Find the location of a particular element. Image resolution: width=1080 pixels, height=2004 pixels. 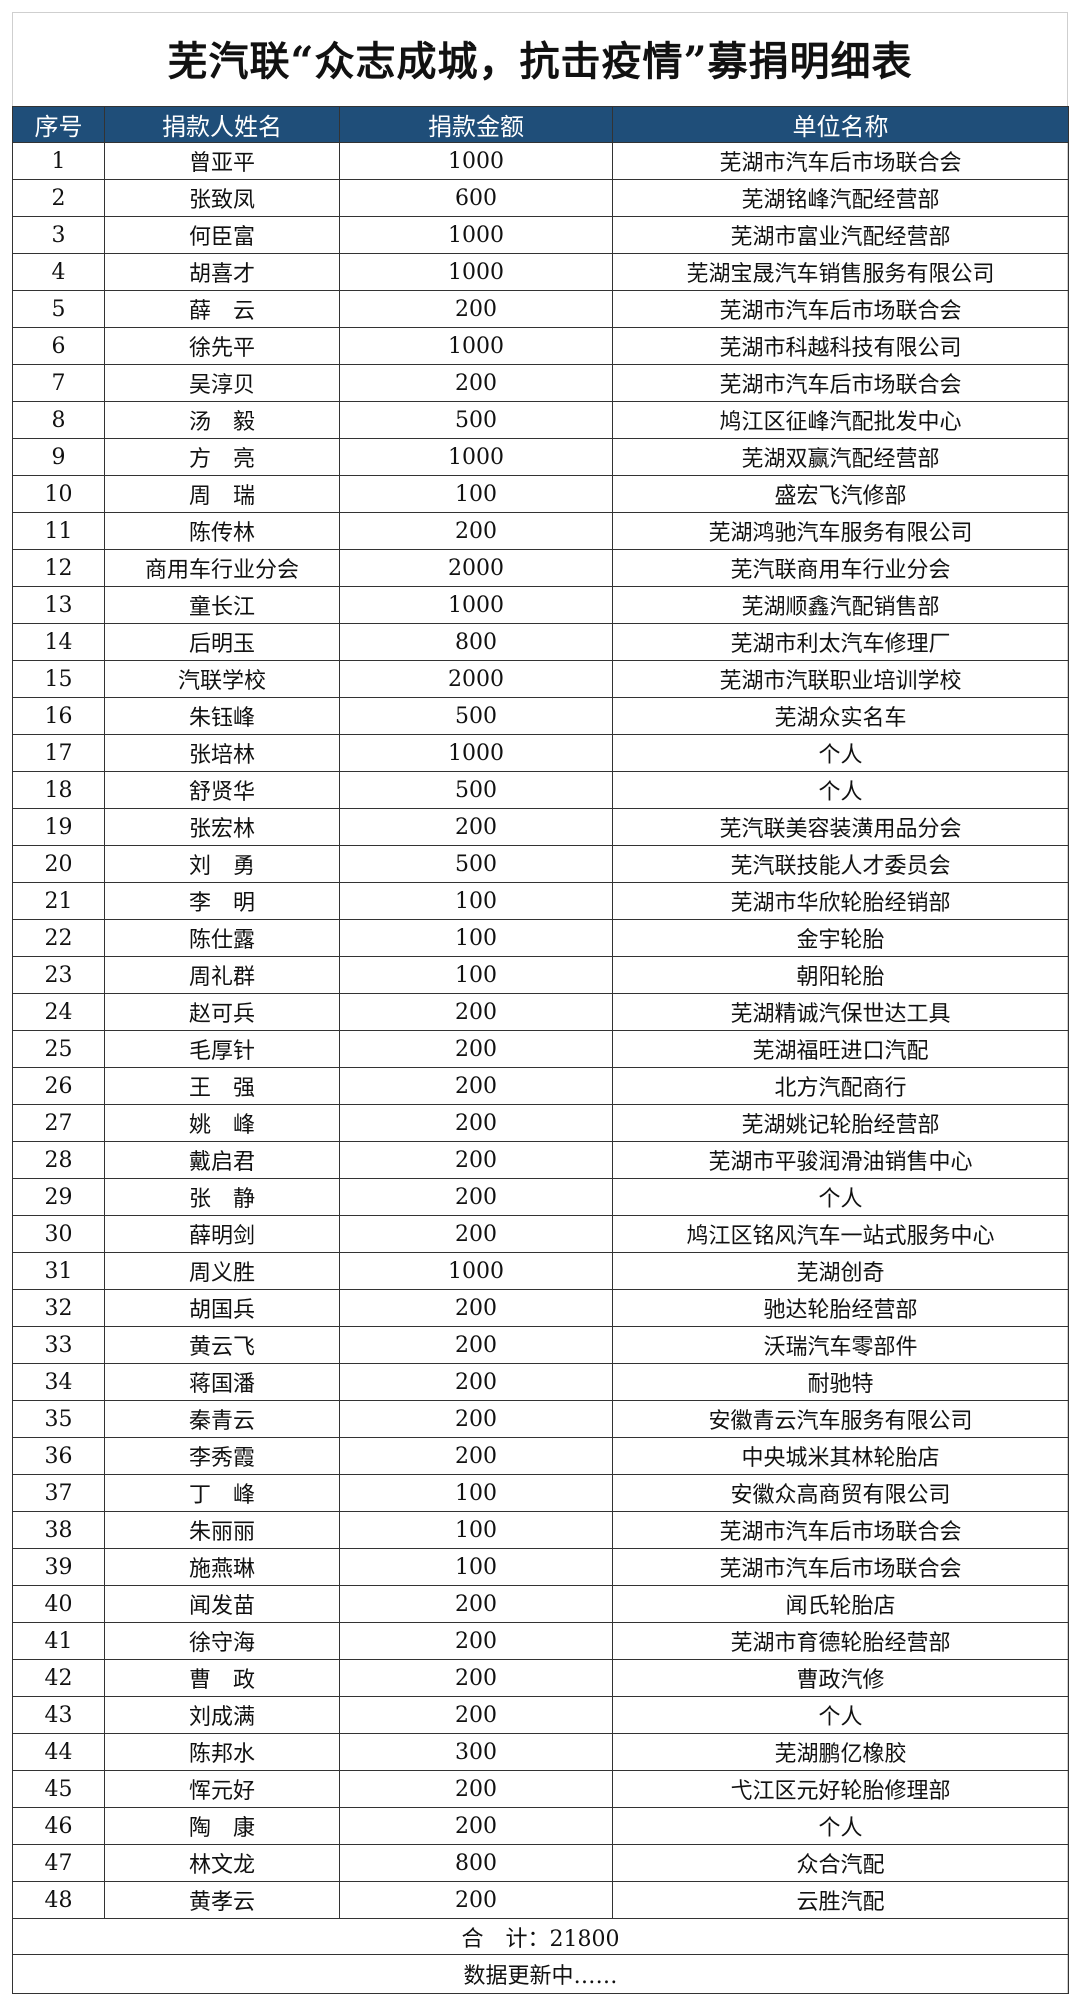

table-row: 36 李秀霞 200 中央城米其林轮胎店 is located at coordinates (540, 1456).